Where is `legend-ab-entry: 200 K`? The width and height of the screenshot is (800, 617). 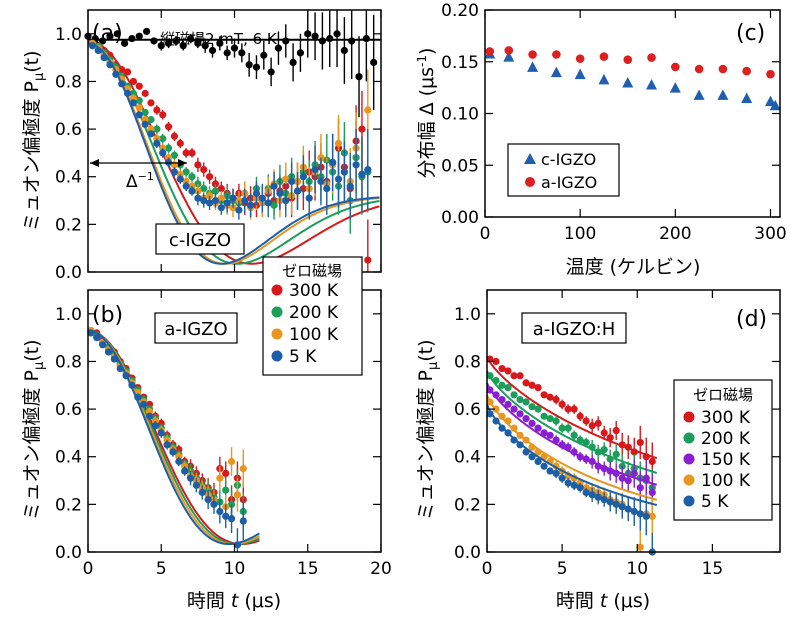
legend-ab-entry: 200 K is located at coordinates (314, 313).